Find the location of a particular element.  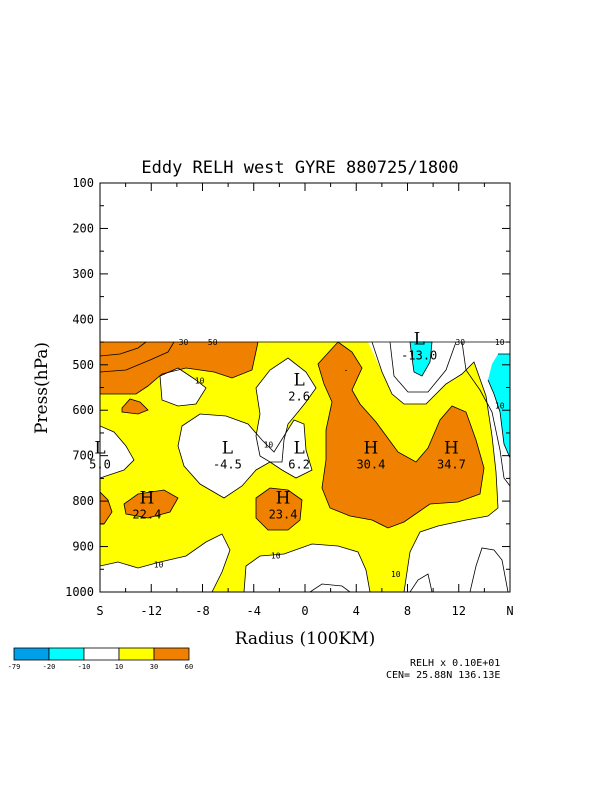

low-marker: L6.2 is located at coordinates (299, 455).